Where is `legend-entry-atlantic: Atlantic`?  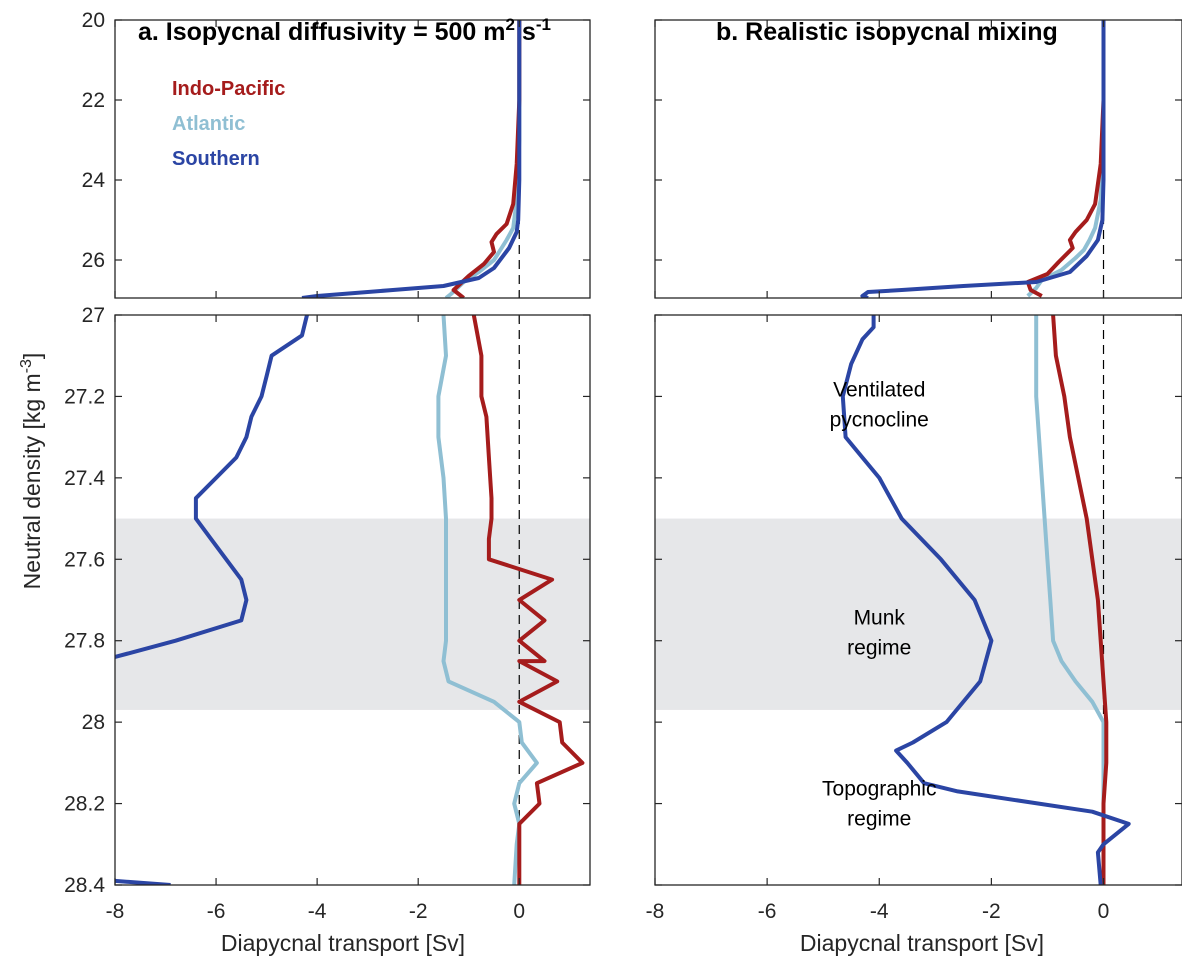
legend-entry-atlantic: Atlantic is located at coordinates (208, 124).